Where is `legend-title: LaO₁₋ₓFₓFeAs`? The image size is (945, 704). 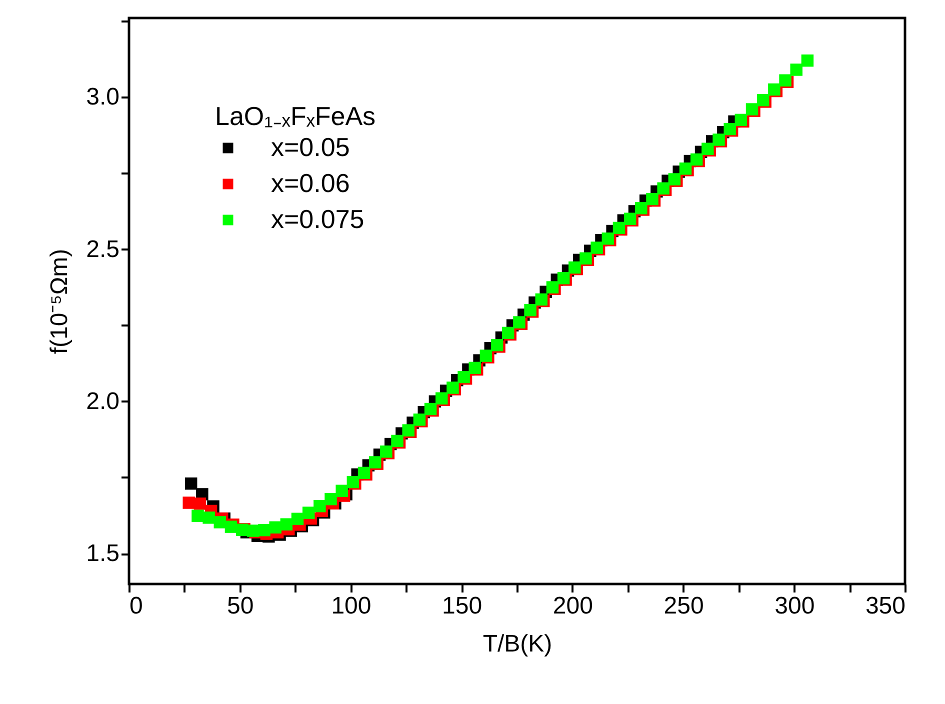
legend-title: LaO₁₋ₓFₓFeAs is located at coordinates (295, 116).